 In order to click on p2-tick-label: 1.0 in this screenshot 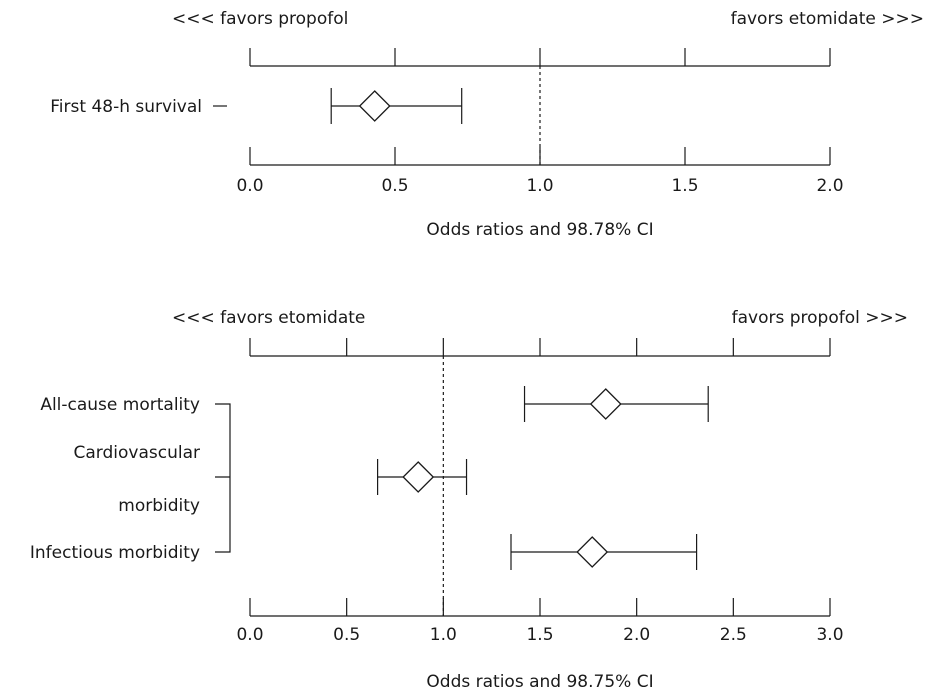, I will do `click(443, 635)`.